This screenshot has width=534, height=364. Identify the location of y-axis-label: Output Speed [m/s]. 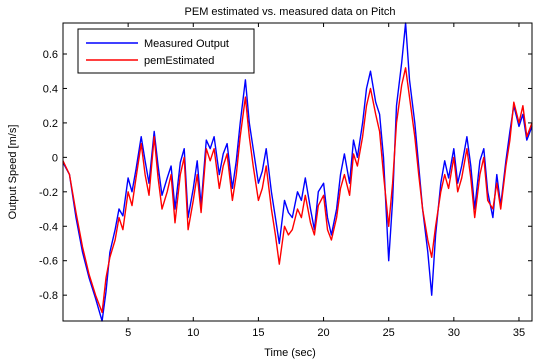
(13, 172).